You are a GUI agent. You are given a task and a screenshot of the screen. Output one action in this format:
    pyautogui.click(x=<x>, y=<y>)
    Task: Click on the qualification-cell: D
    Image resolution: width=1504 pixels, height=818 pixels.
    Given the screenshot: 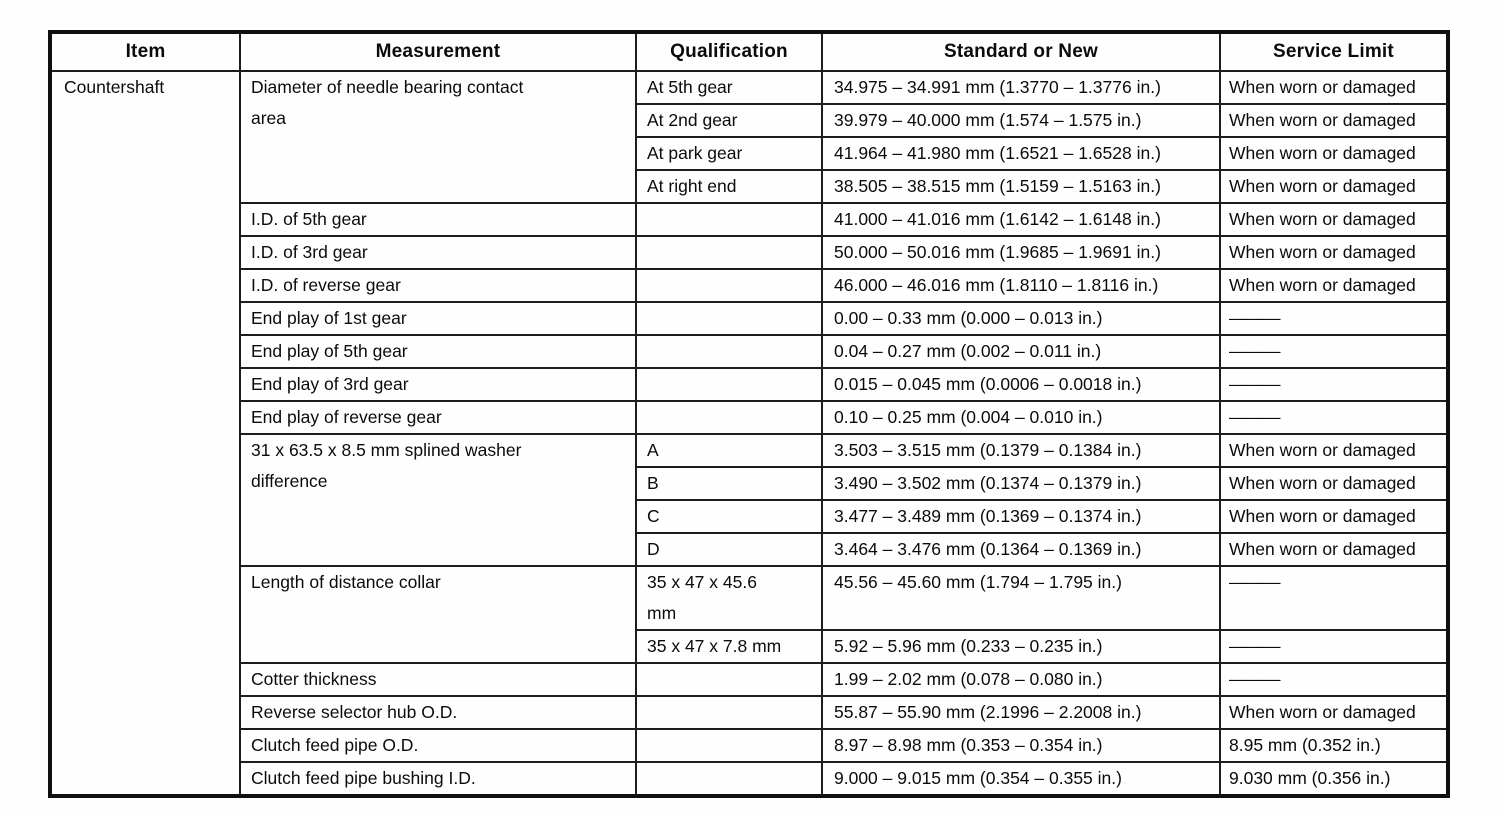 What is the action you would take?
    pyautogui.click(x=729, y=549)
    